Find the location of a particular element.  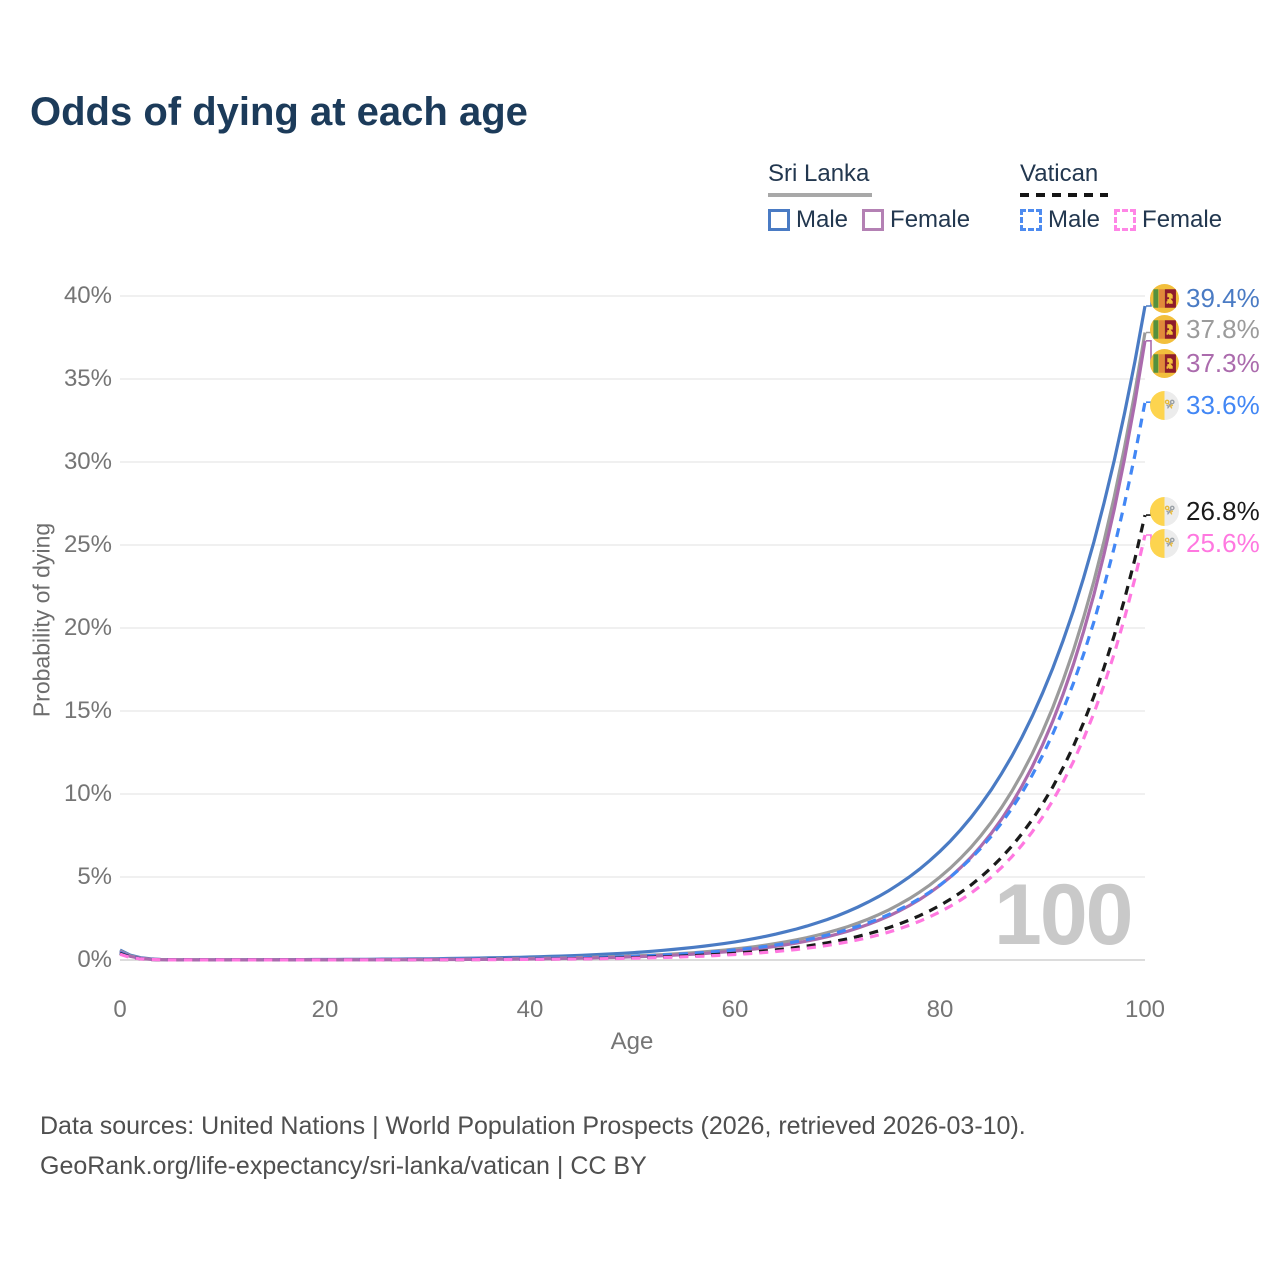

legend-item-vatican-female: Female is located at coordinates (1168, 220).